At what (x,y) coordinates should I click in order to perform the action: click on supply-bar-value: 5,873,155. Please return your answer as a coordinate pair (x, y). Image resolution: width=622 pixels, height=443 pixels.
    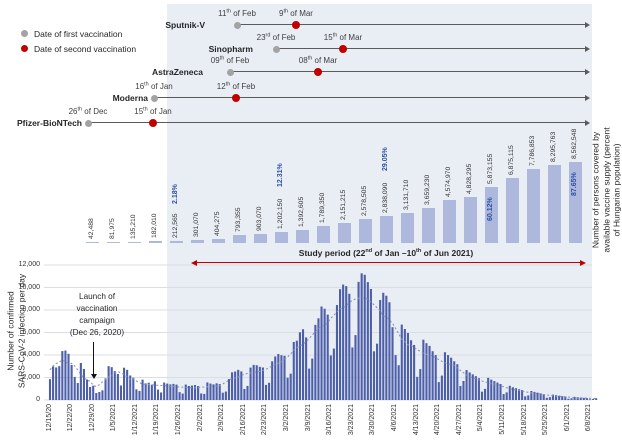
    Looking at the image, I should click on (490, 169).